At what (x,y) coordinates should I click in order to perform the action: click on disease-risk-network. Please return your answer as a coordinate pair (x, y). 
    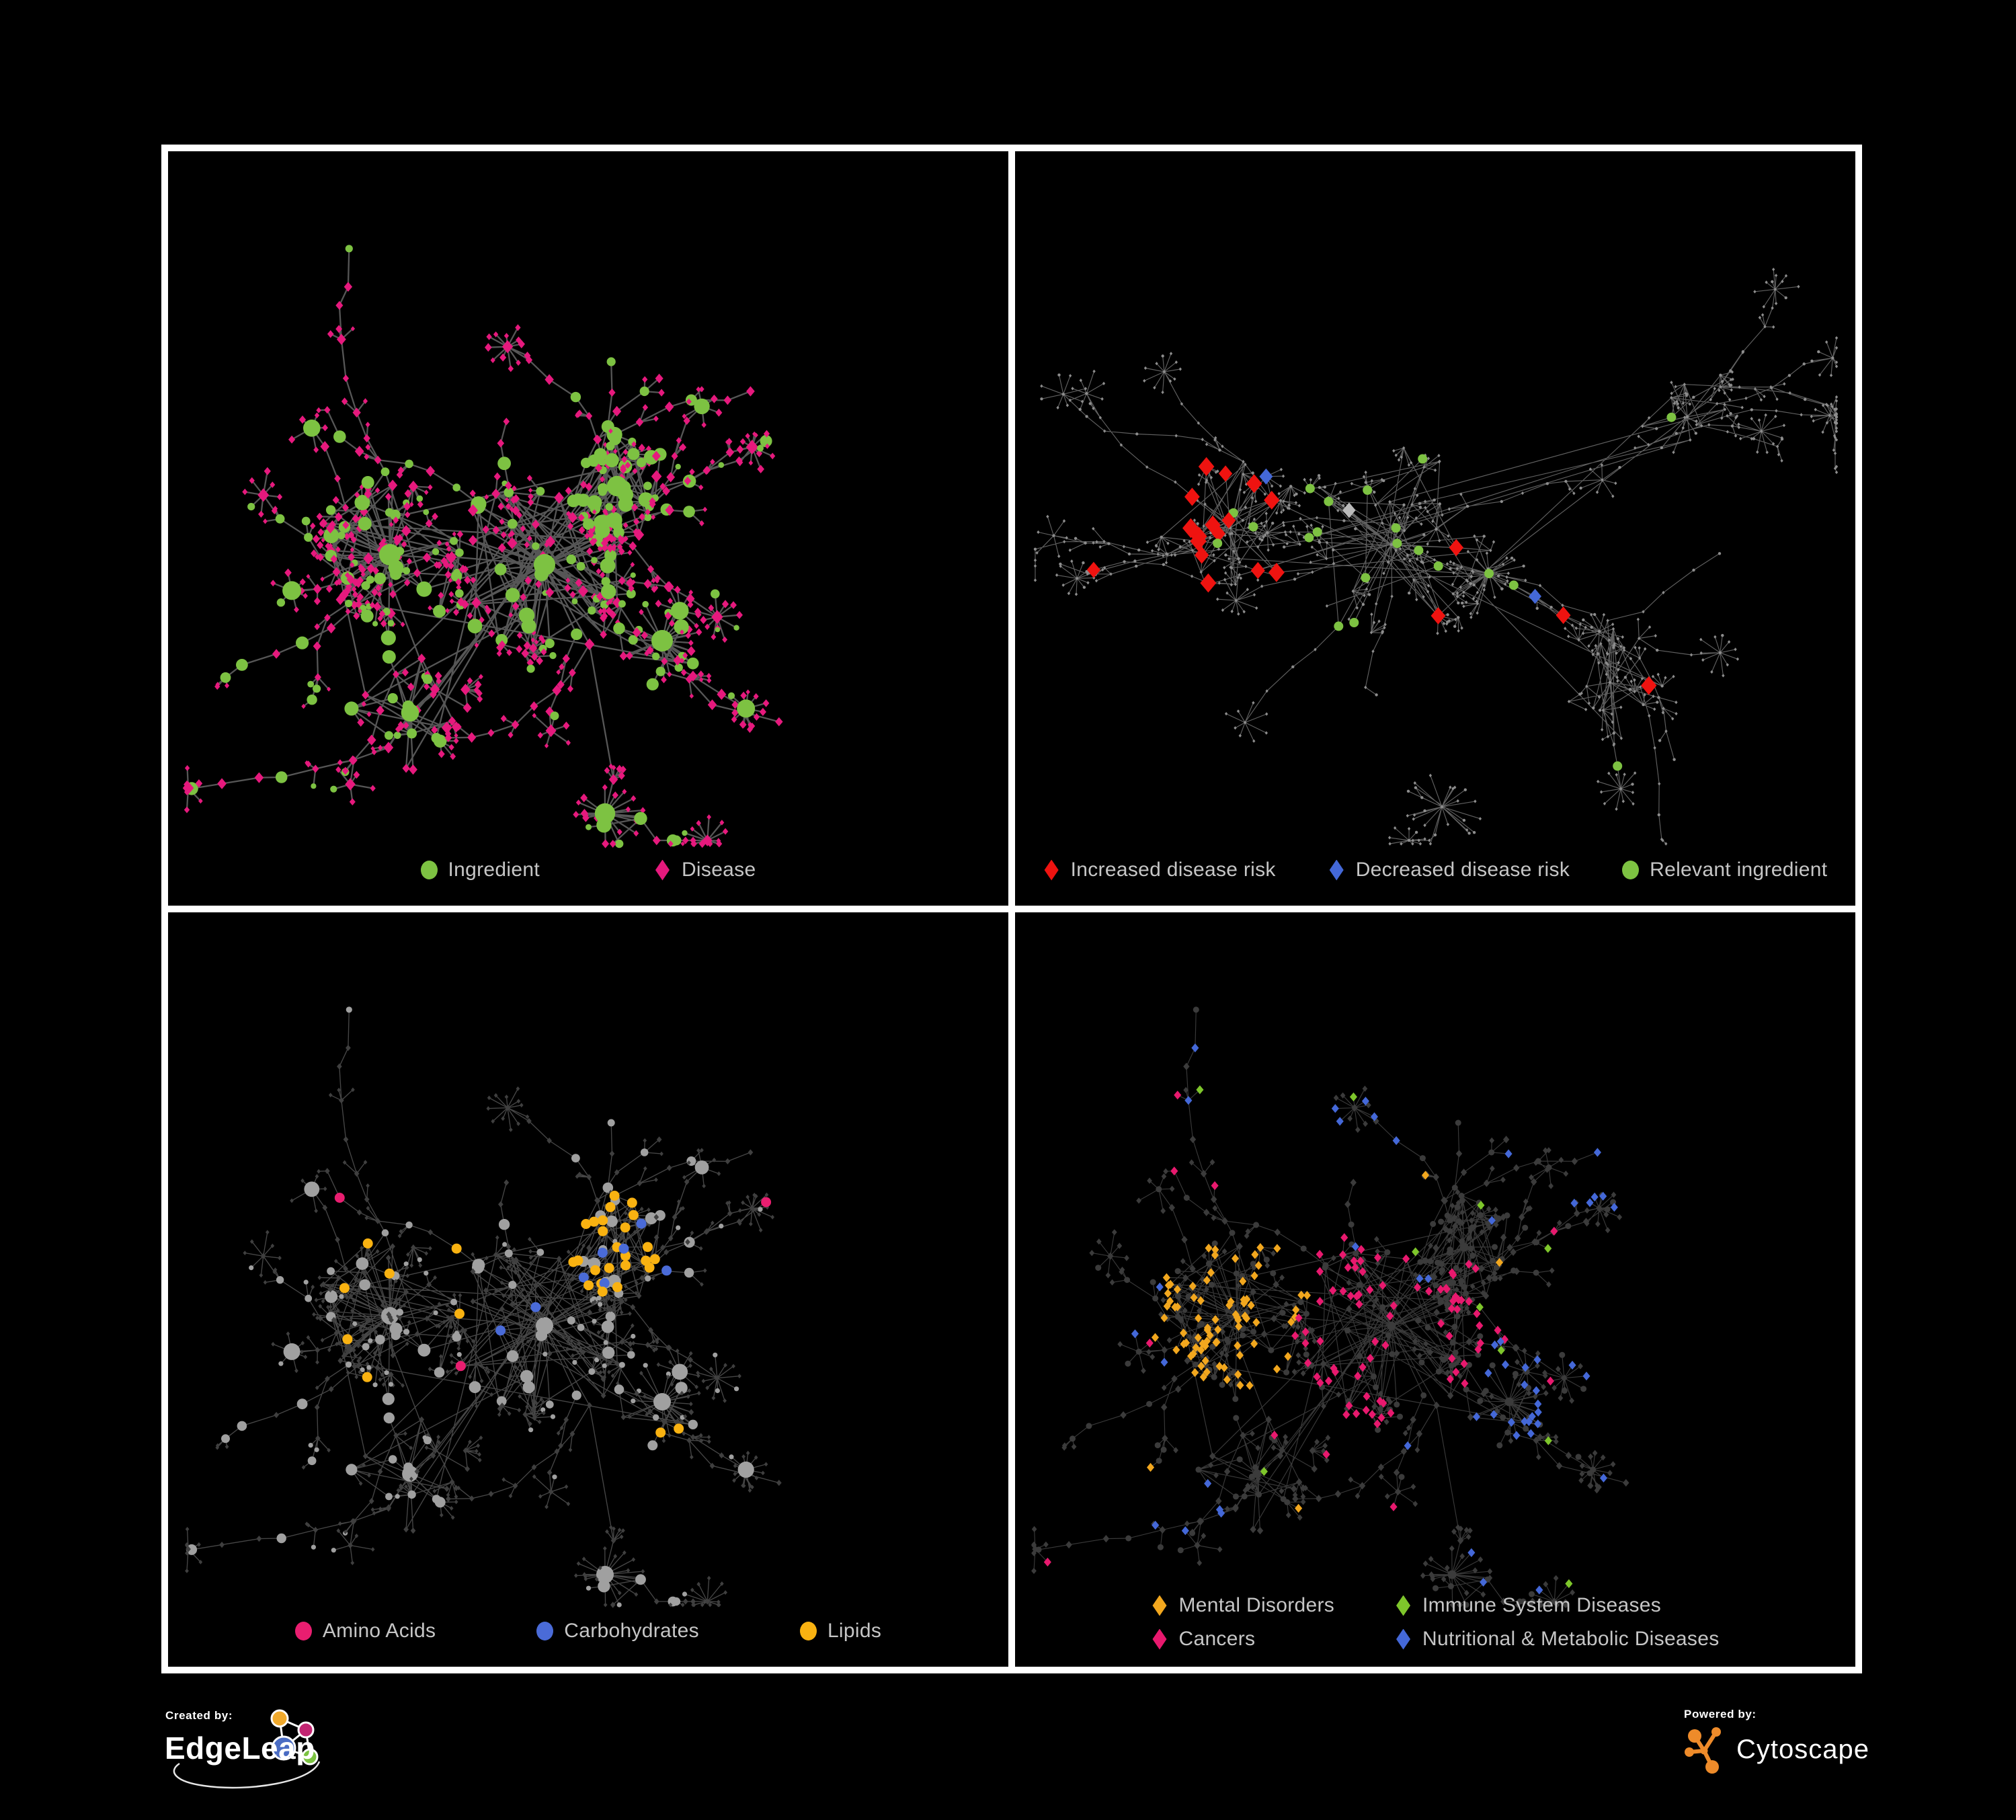
    Looking at the image, I should click on (1436, 557).